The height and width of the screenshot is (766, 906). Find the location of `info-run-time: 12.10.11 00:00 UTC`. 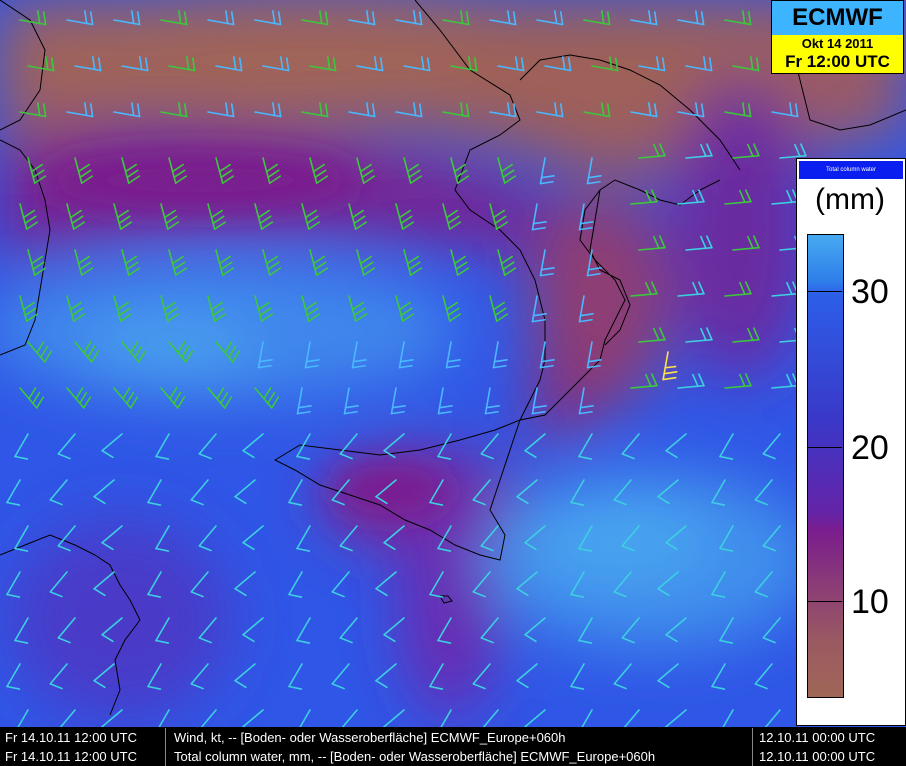

info-run-time: 12.10.11 00:00 UTC is located at coordinates (817, 756).